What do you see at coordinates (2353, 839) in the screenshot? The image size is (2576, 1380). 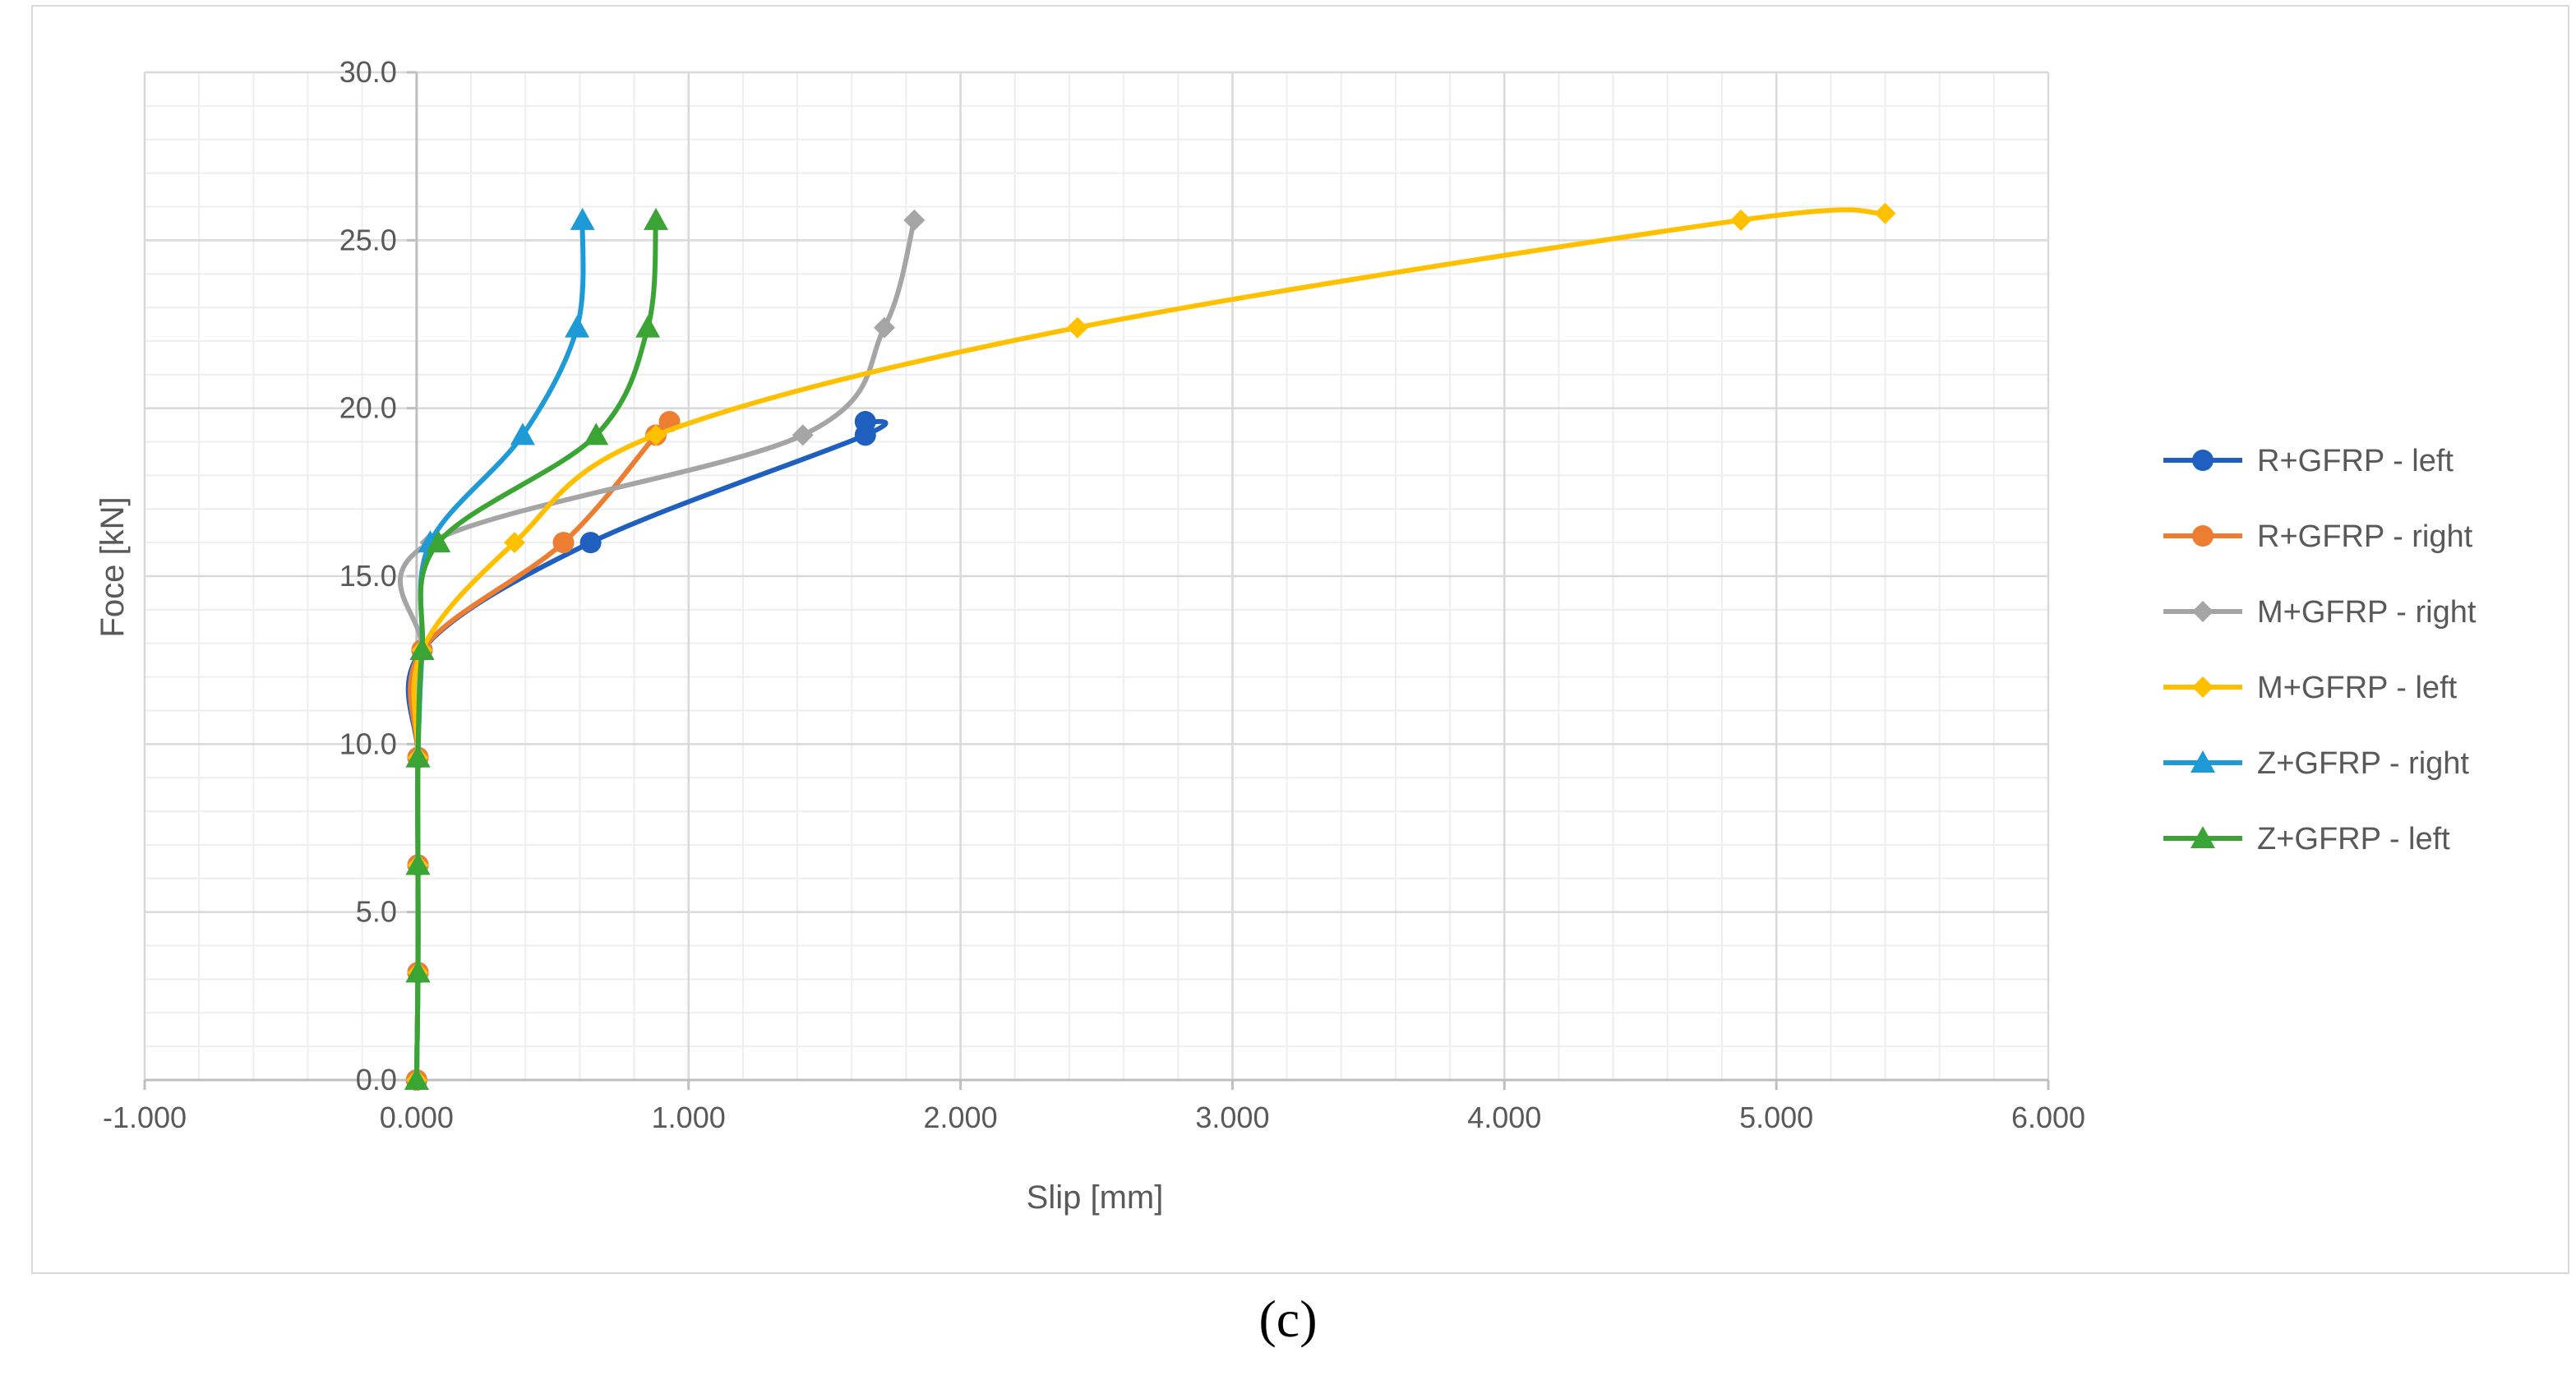 I see `legend-label: Z+GFRP - left` at bounding box center [2353, 839].